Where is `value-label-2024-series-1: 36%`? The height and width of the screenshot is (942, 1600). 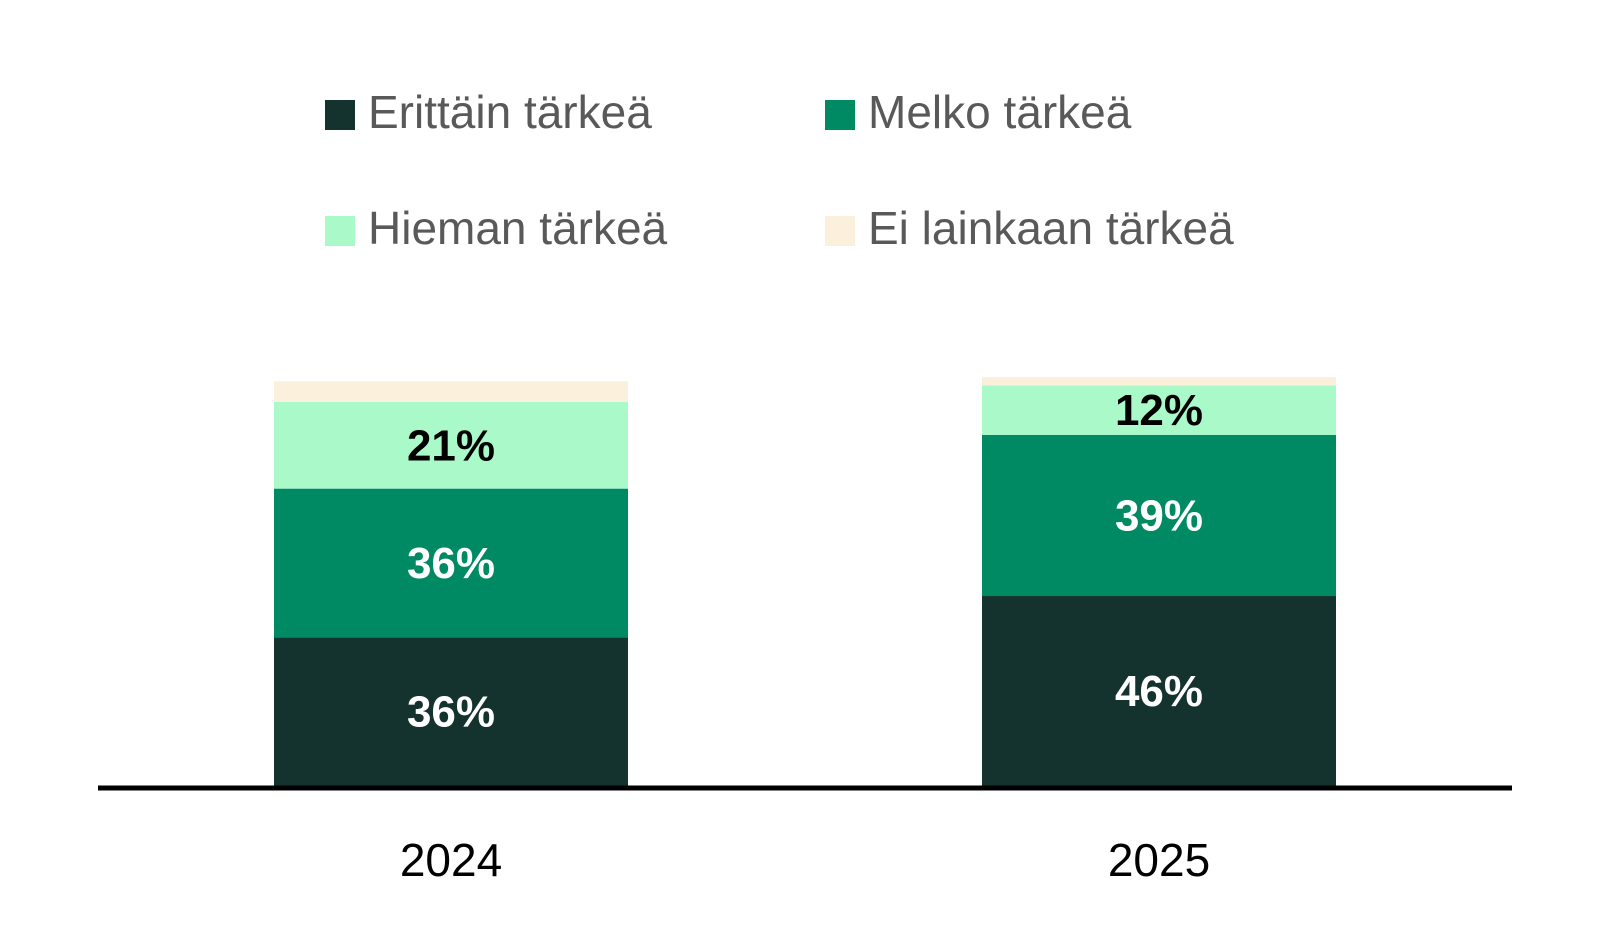
value-label-2024-series-1: 36% is located at coordinates (451, 712).